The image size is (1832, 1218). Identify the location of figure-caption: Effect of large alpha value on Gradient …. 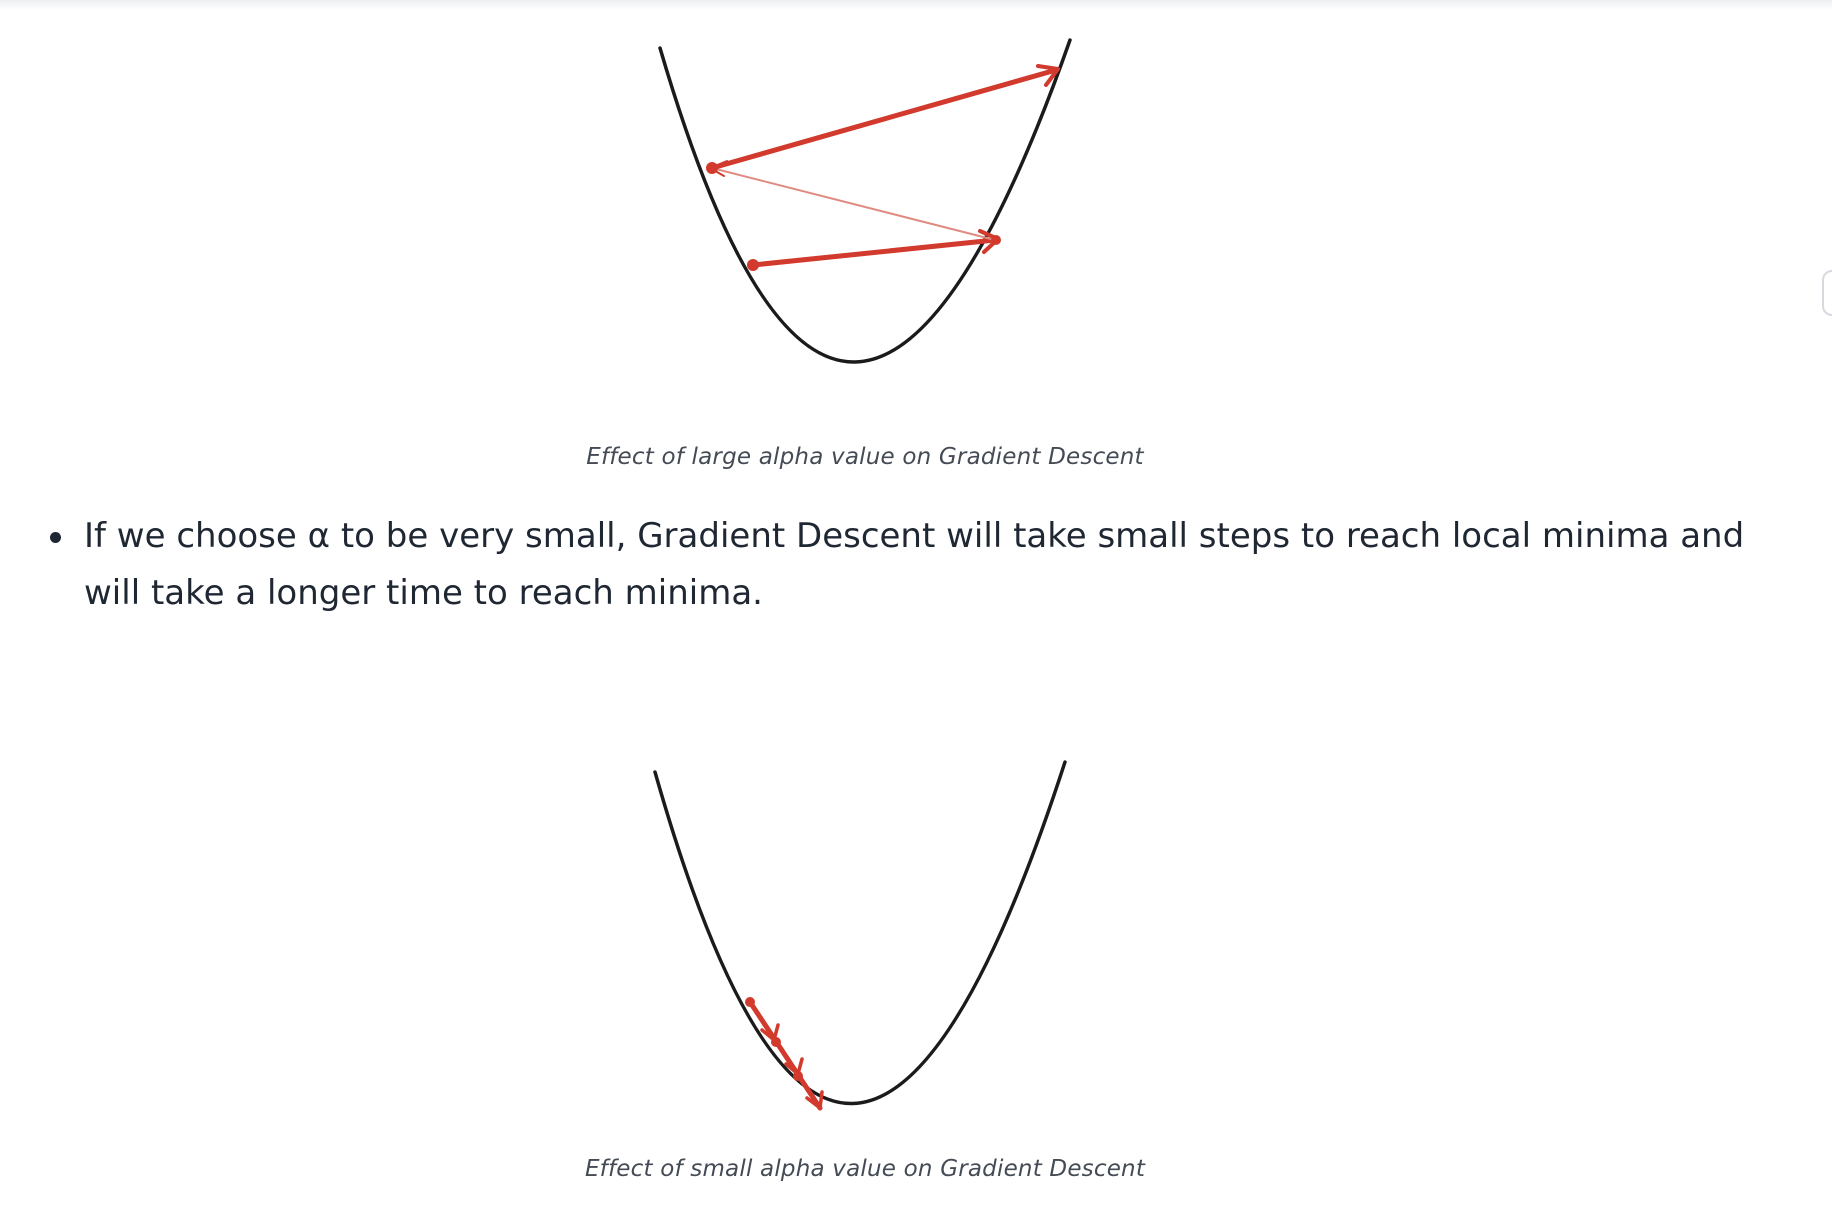
(865, 457).